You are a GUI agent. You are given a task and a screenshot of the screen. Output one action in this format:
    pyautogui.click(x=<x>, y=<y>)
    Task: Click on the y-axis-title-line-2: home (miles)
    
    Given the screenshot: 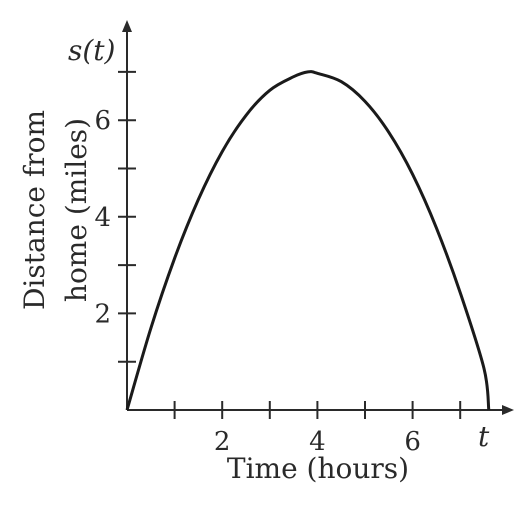 What is the action you would take?
    pyautogui.click(x=76, y=210)
    